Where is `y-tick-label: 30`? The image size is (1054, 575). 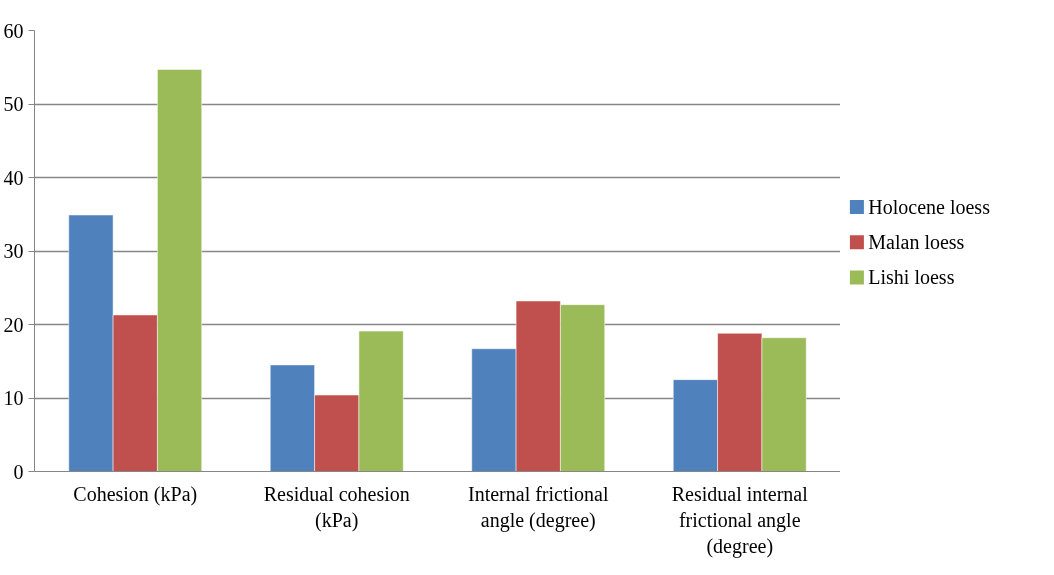 y-tick-label: 30 is located at coordinates (13, 251).